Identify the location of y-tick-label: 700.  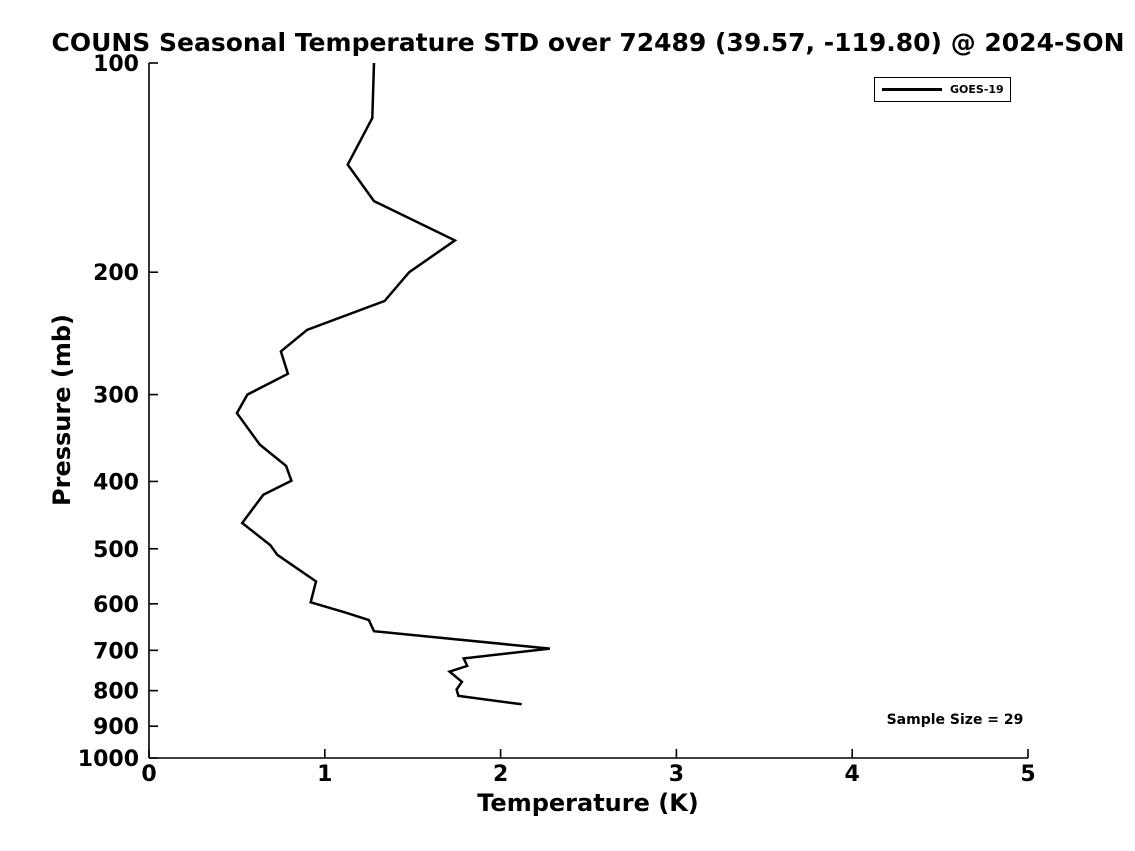
(116, 651).